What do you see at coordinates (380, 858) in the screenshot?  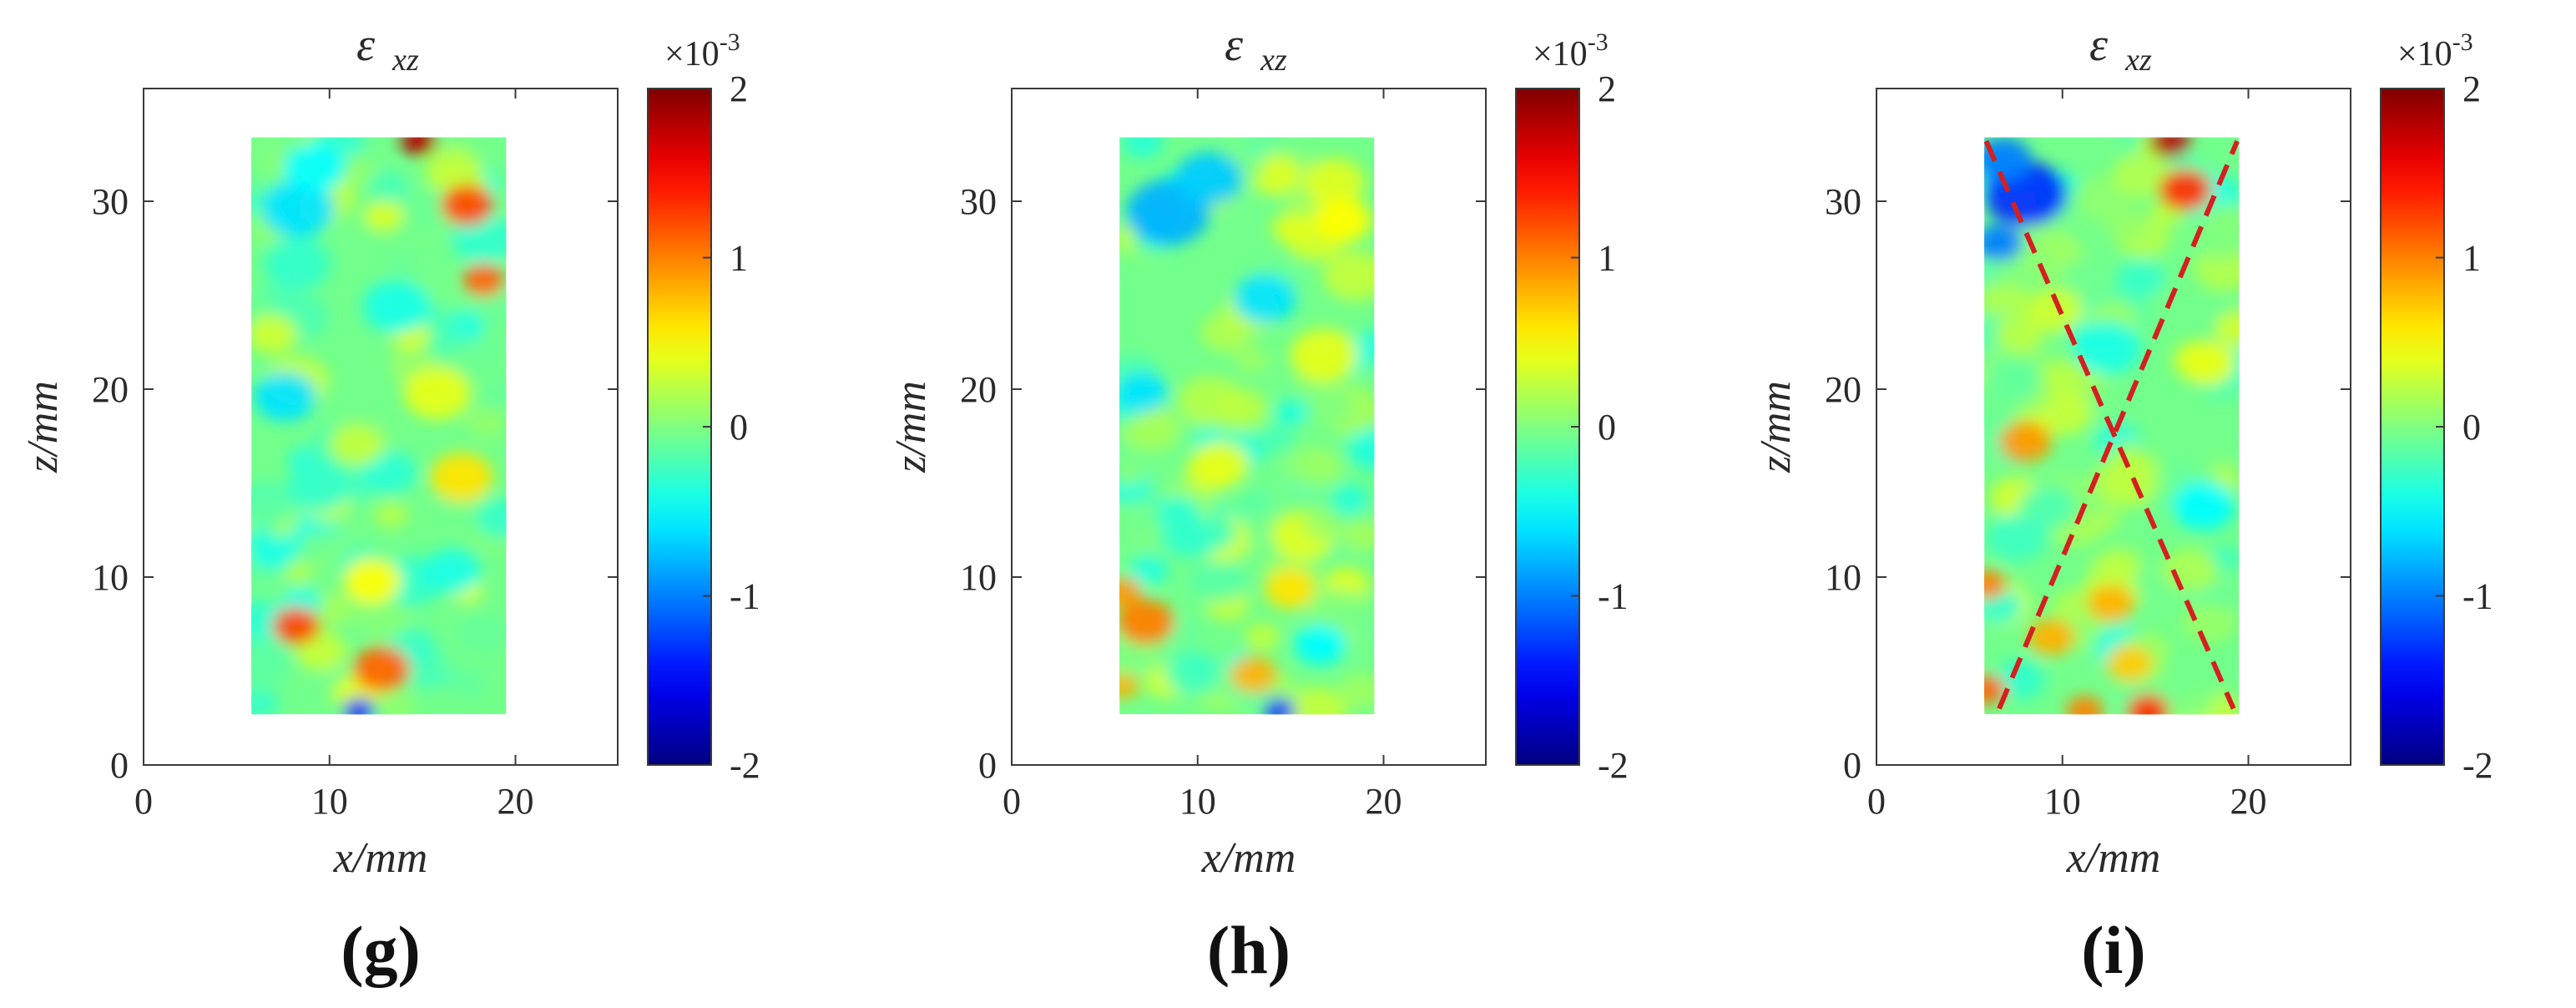 I see `x-axis-label: x/mm` at bounding box center [380, 858].